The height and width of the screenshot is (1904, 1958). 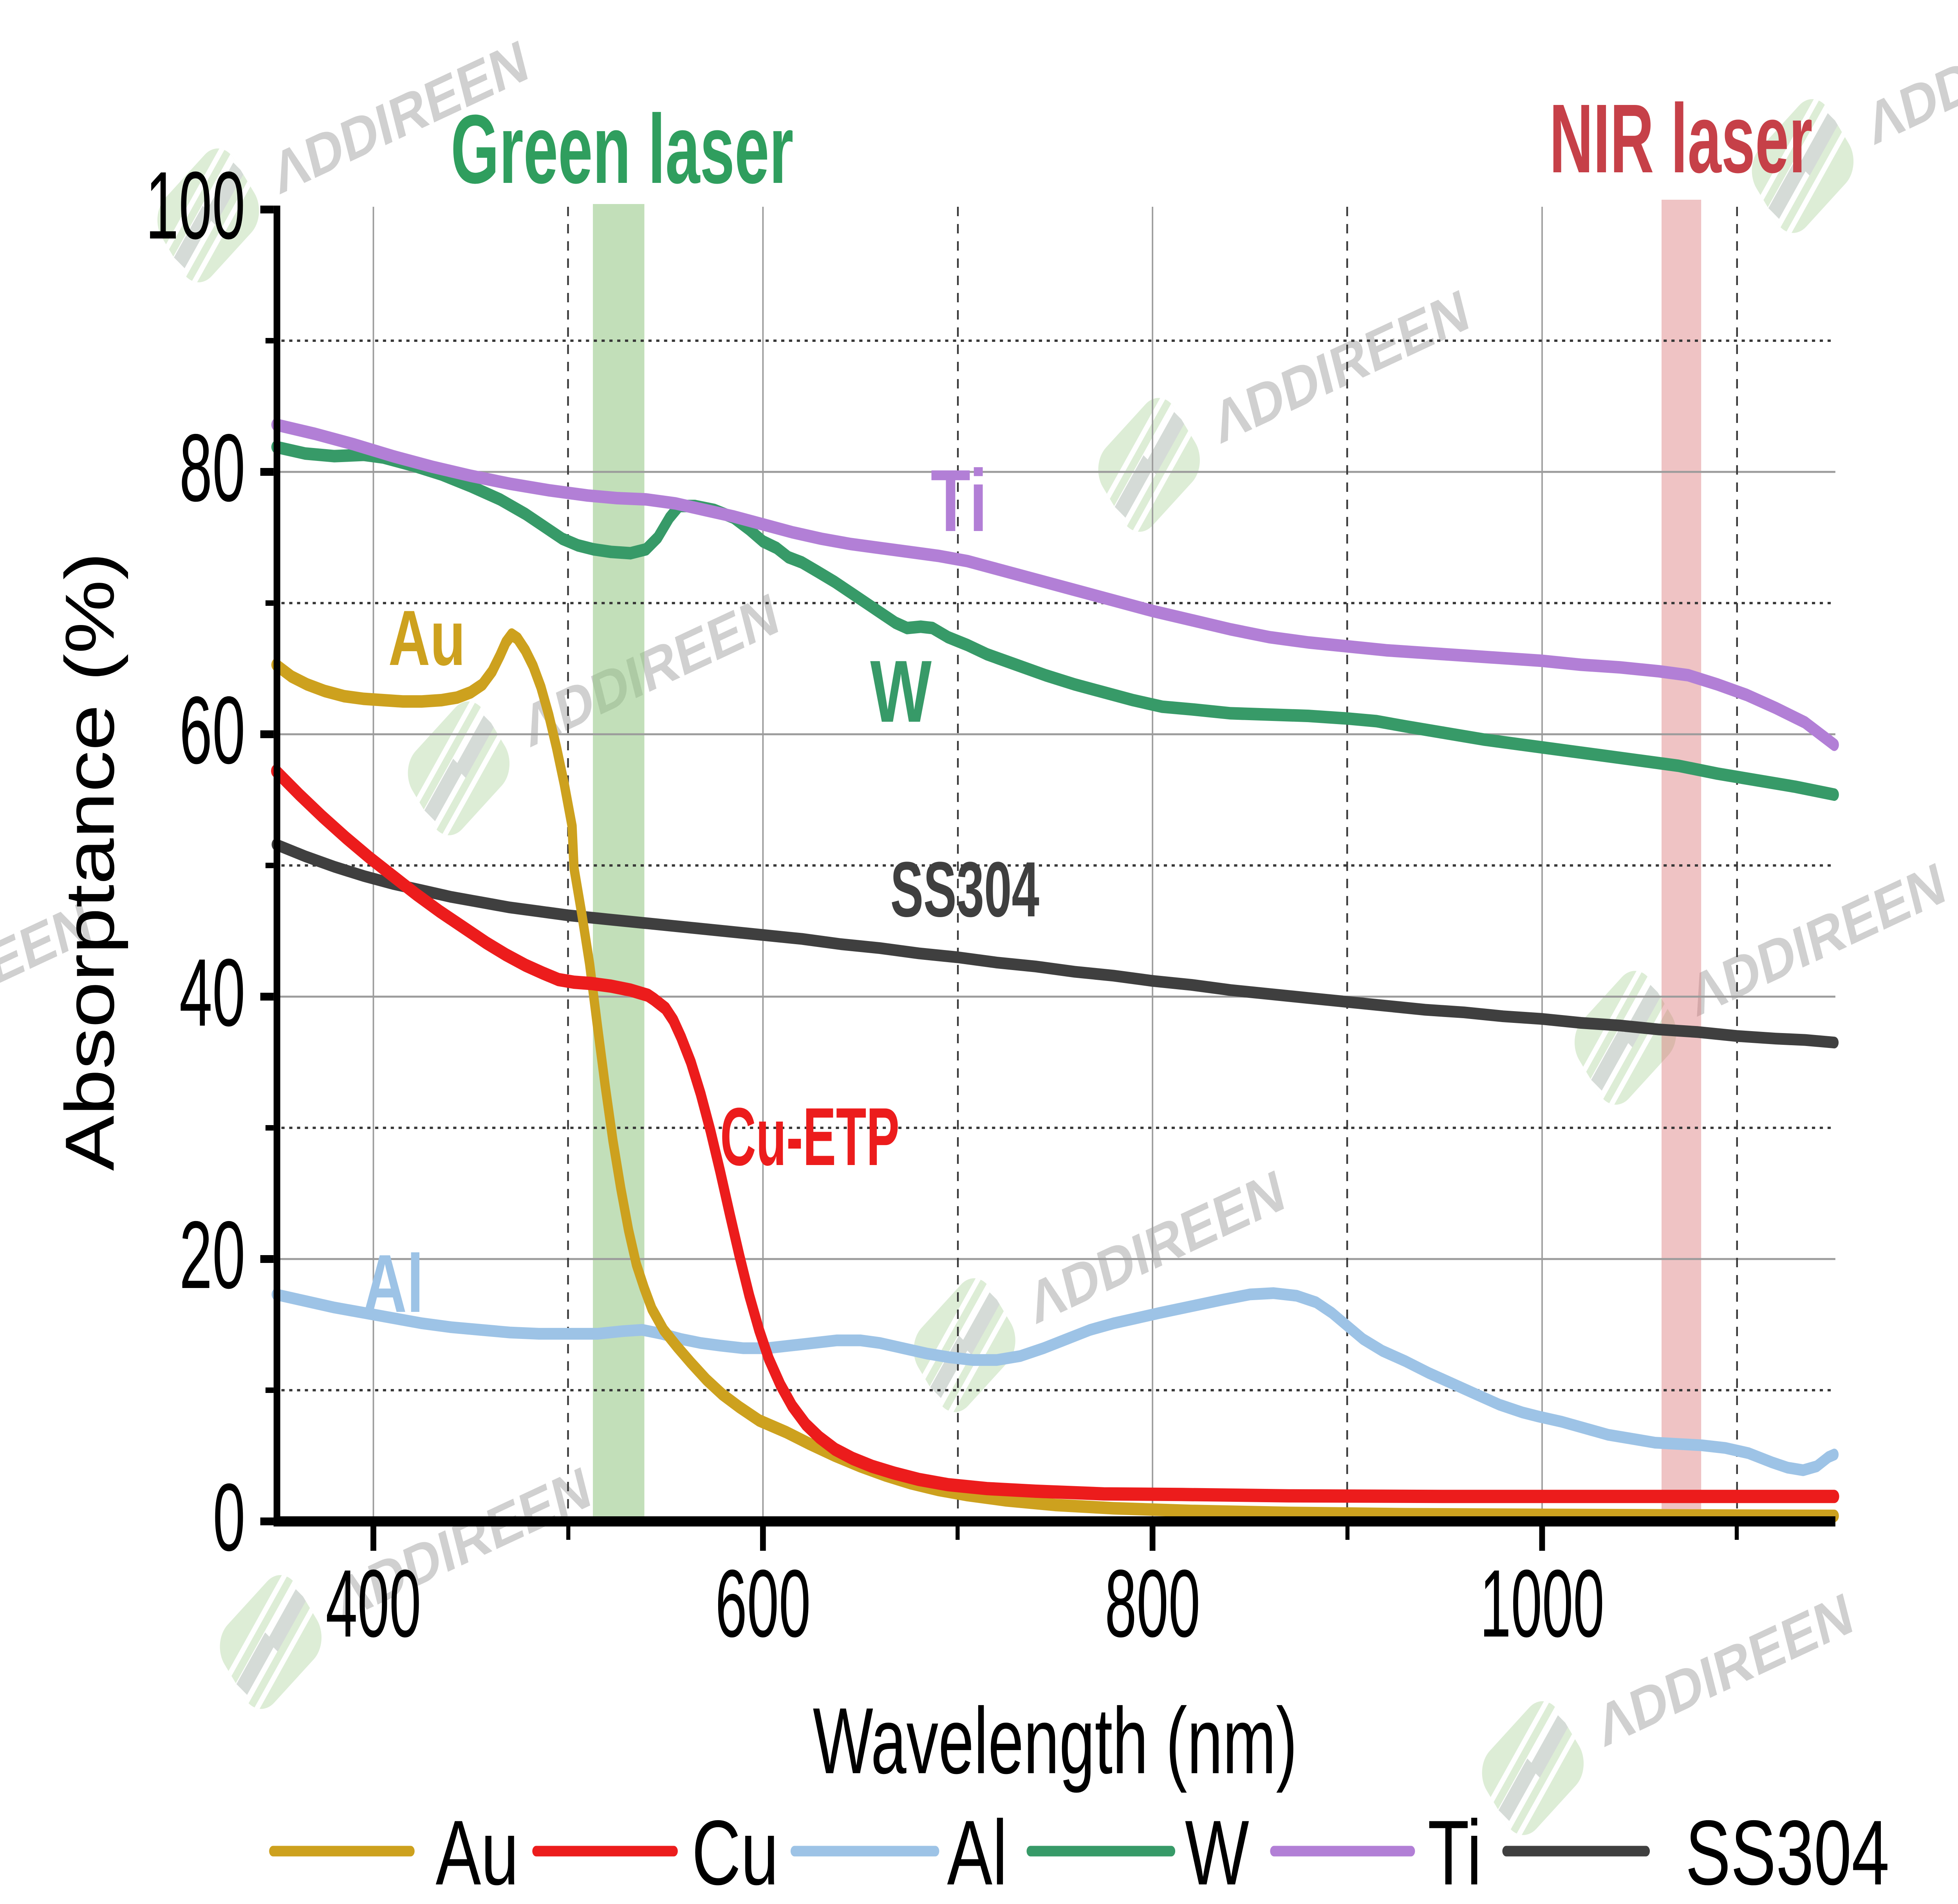 I want to click on svg-text: 400, so click(x=373, y=1603).